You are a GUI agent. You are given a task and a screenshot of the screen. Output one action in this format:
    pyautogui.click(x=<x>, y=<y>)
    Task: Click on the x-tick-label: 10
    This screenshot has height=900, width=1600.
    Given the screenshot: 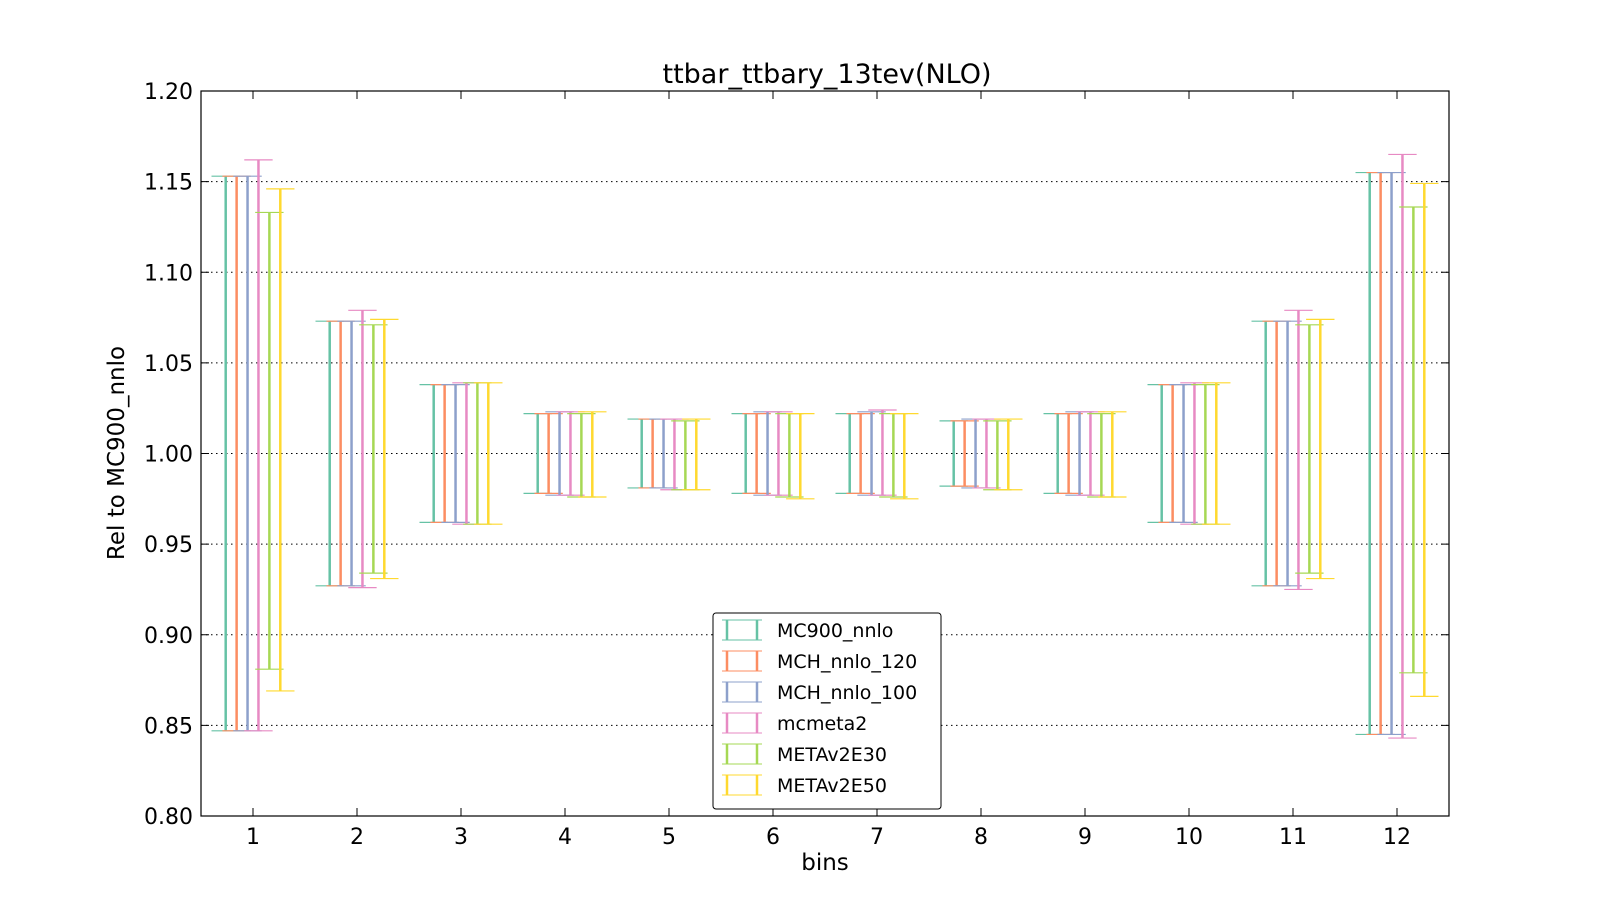 What is the action you would take?
    pyautogui.click(x=1189, y=837)
    